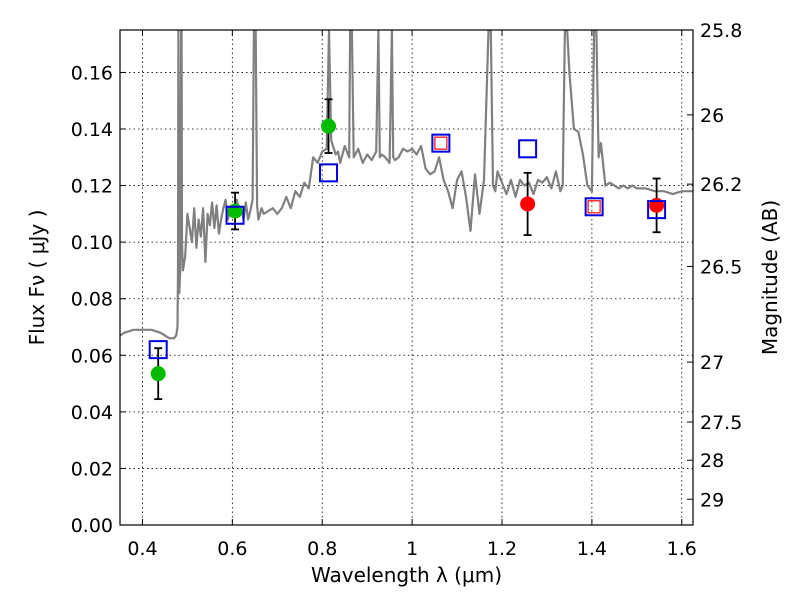 The height and width of the screenshot is (600, 800). What do you see at coordinates (92, 187) in the screenshot?
I see `y-tick-label: 0.12` at bounding box center [92, 187].